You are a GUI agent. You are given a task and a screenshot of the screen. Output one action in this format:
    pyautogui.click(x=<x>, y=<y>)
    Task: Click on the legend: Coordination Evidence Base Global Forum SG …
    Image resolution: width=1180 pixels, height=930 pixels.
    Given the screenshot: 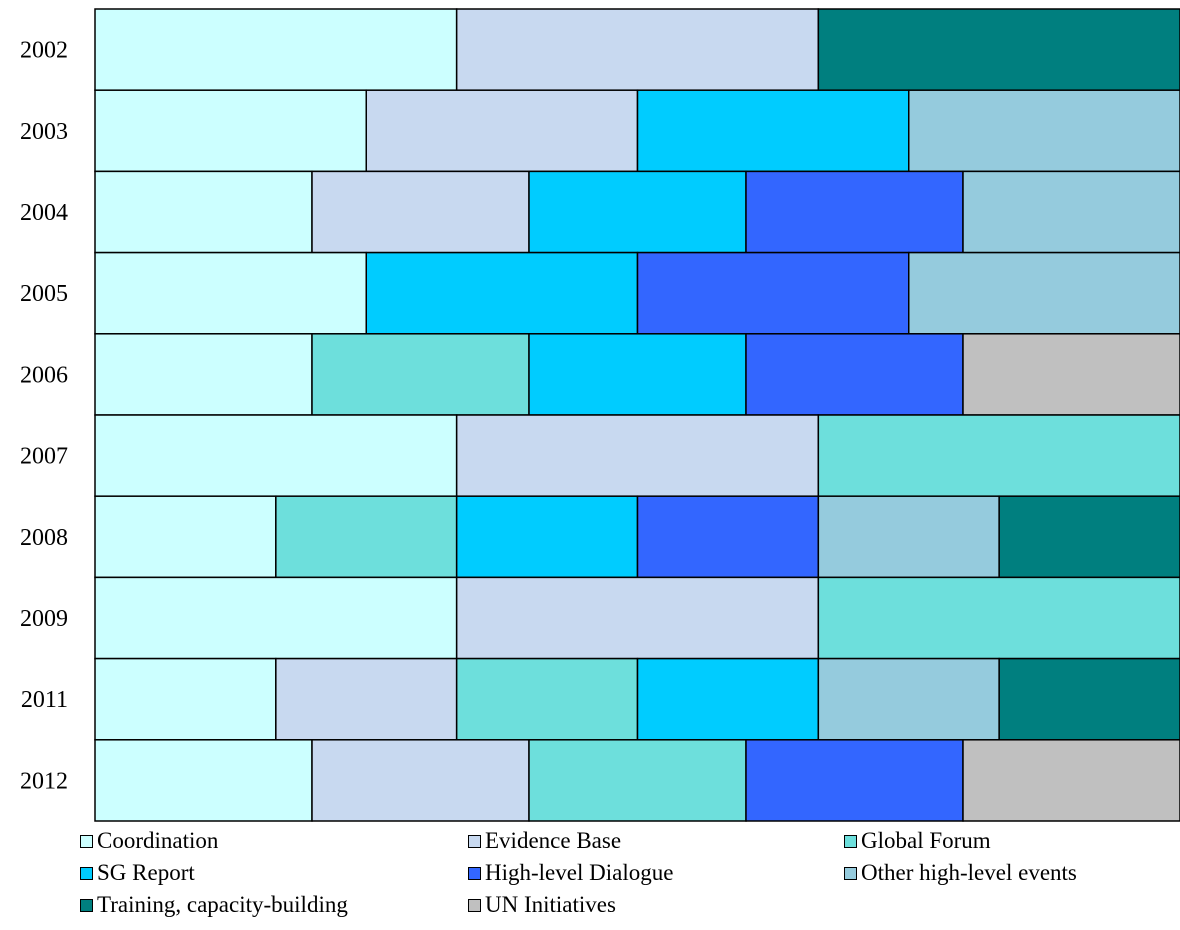 What is the action you would take?
    pyautogui.click(x=630, y=878)
    